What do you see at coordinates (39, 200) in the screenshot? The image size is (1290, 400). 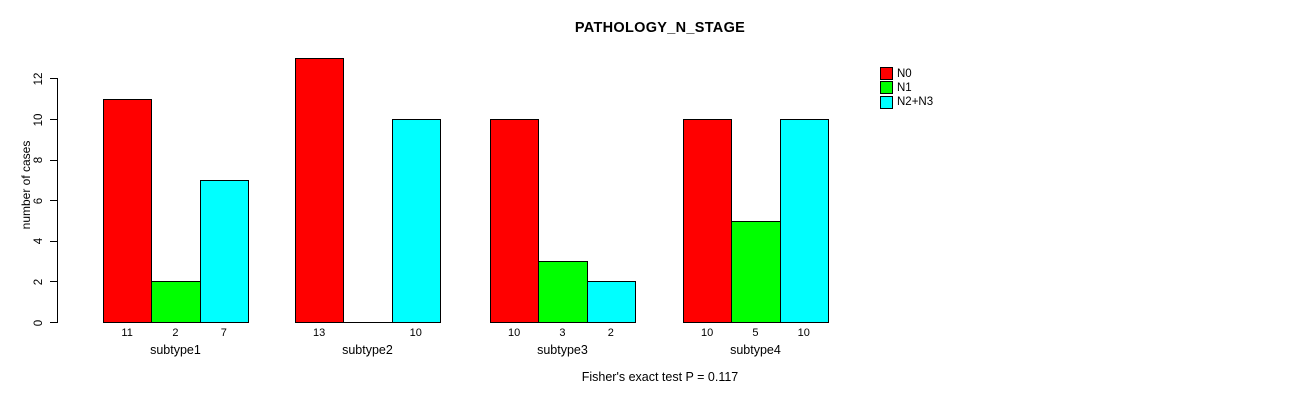 I see `y-axis-tick-label: 6` at bounding box center [39, 200].